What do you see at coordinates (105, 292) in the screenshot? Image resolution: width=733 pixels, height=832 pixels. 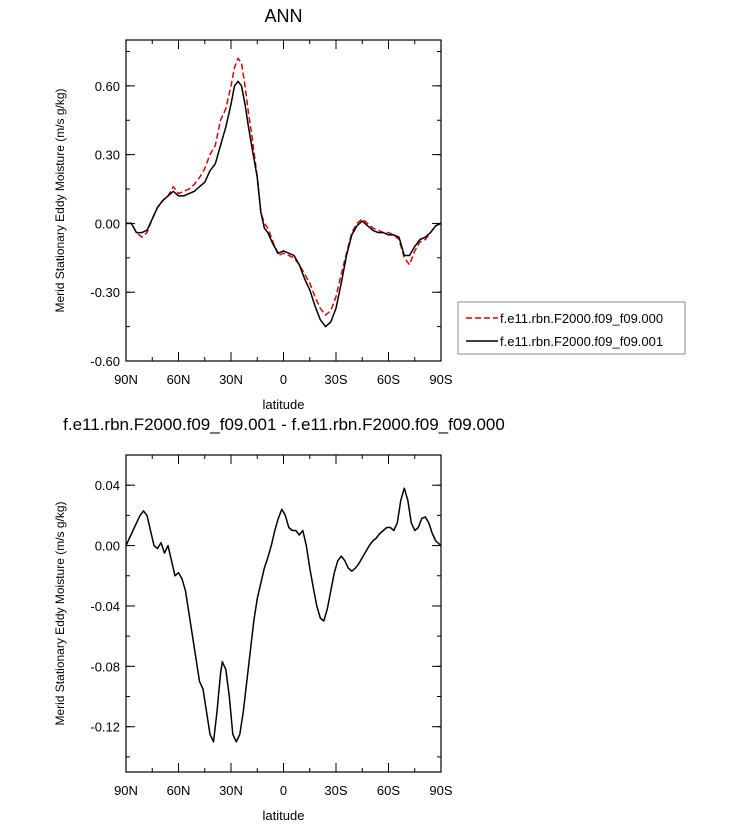 I see `y-tick-label: -0.30` at bounding box center [105, 292].